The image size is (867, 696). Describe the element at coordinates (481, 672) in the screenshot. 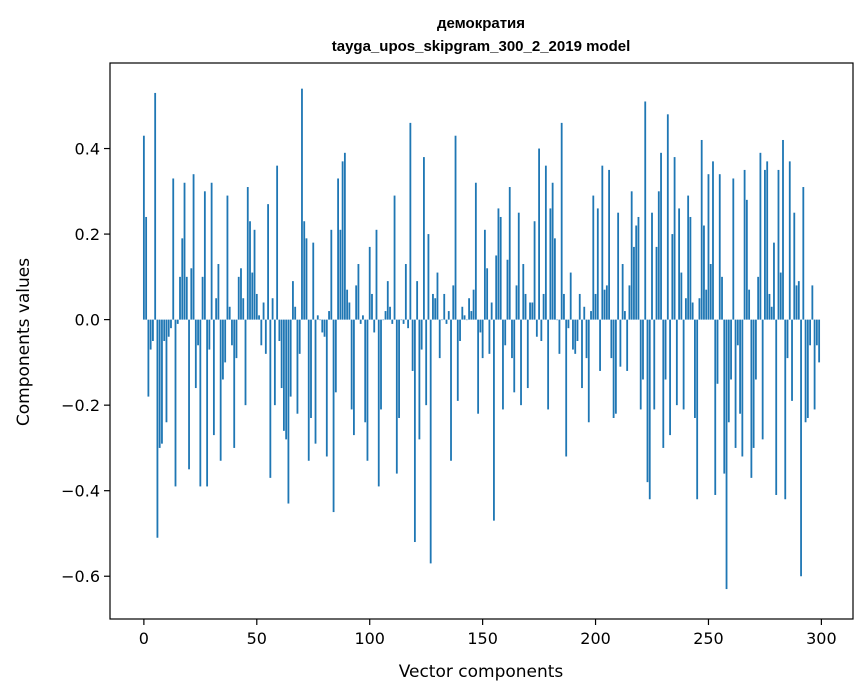

I see `x-axis-label: Vector components` at that location.